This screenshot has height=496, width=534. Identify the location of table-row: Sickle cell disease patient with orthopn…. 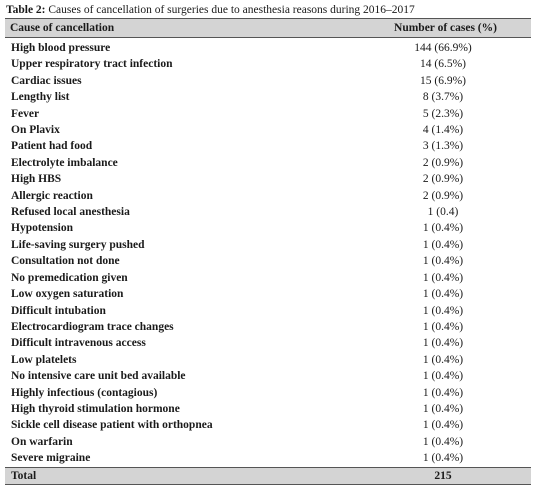
(268, 425).